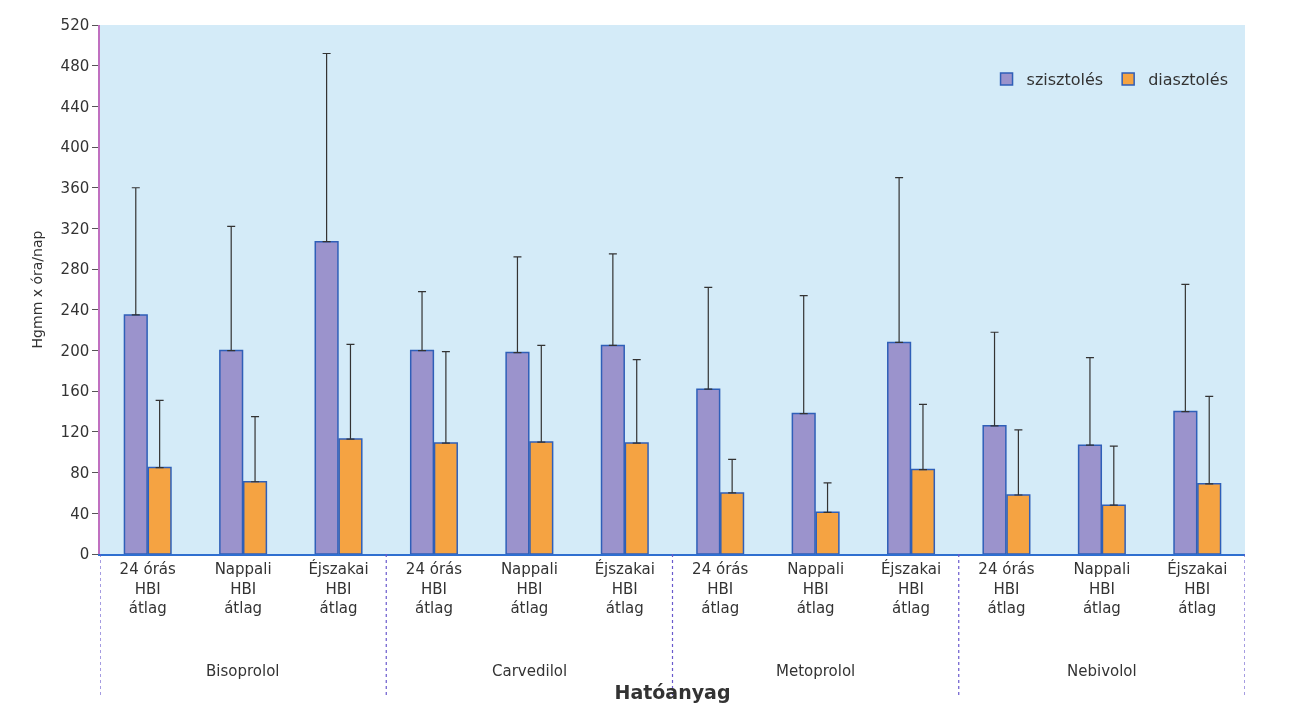 Image resolution: width=1290 pixels, height=712 pixels. I want to click on y-tick-label: 280, so click(75, 269).